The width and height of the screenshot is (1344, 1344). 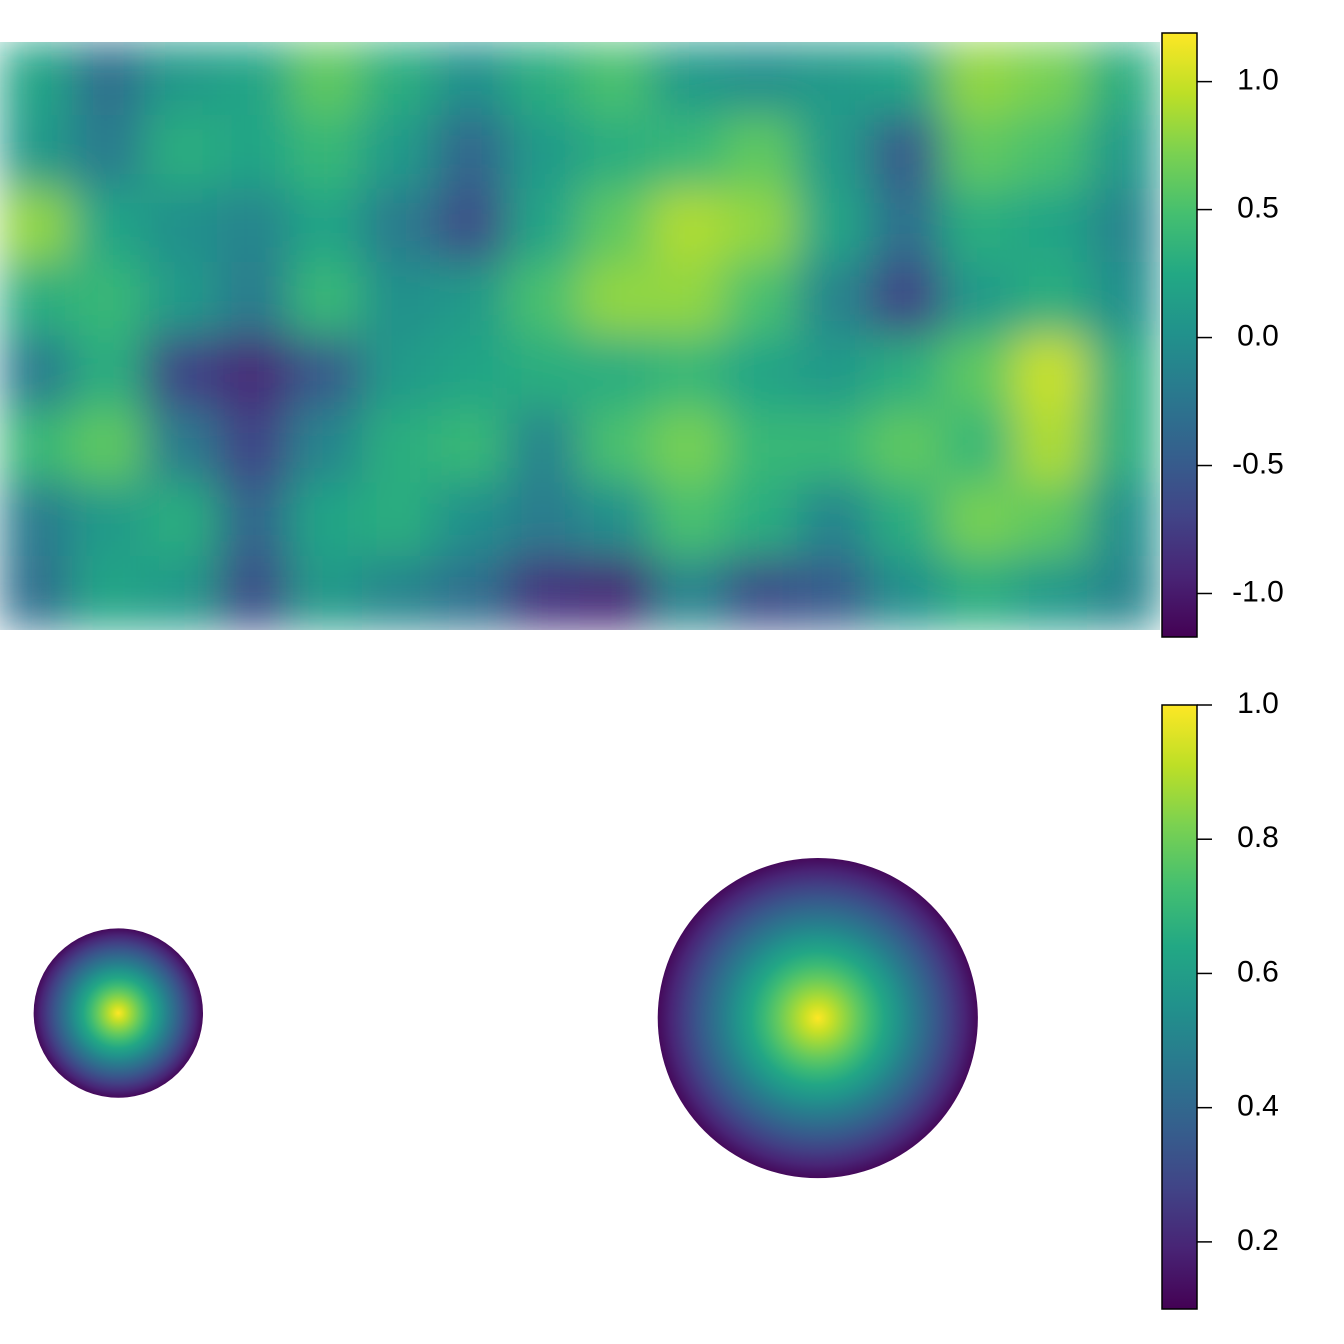 What do you see at coordinates (118, 1013) in the screenshot?
I see `spot` at bounding box center [118, 1013].